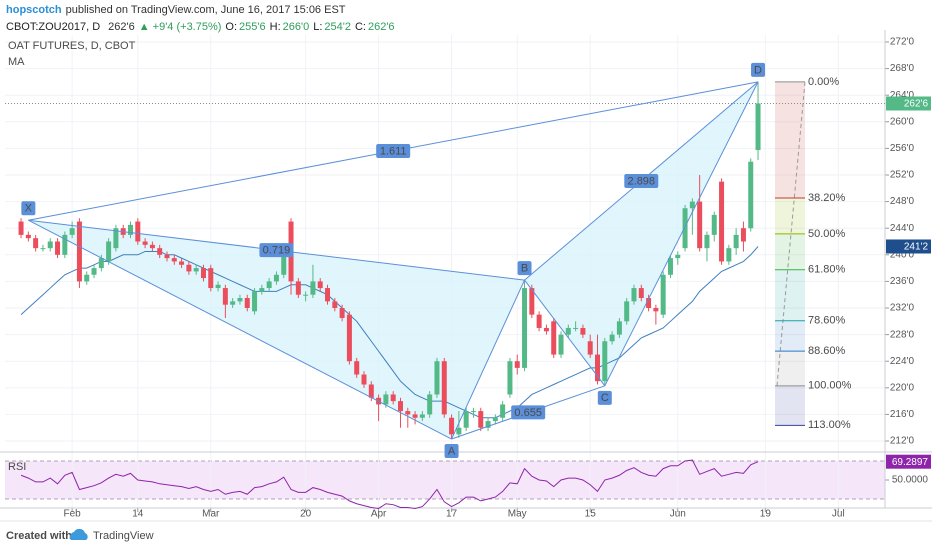  I want to click on y-tick-label: 220'0, so click(902, 387).